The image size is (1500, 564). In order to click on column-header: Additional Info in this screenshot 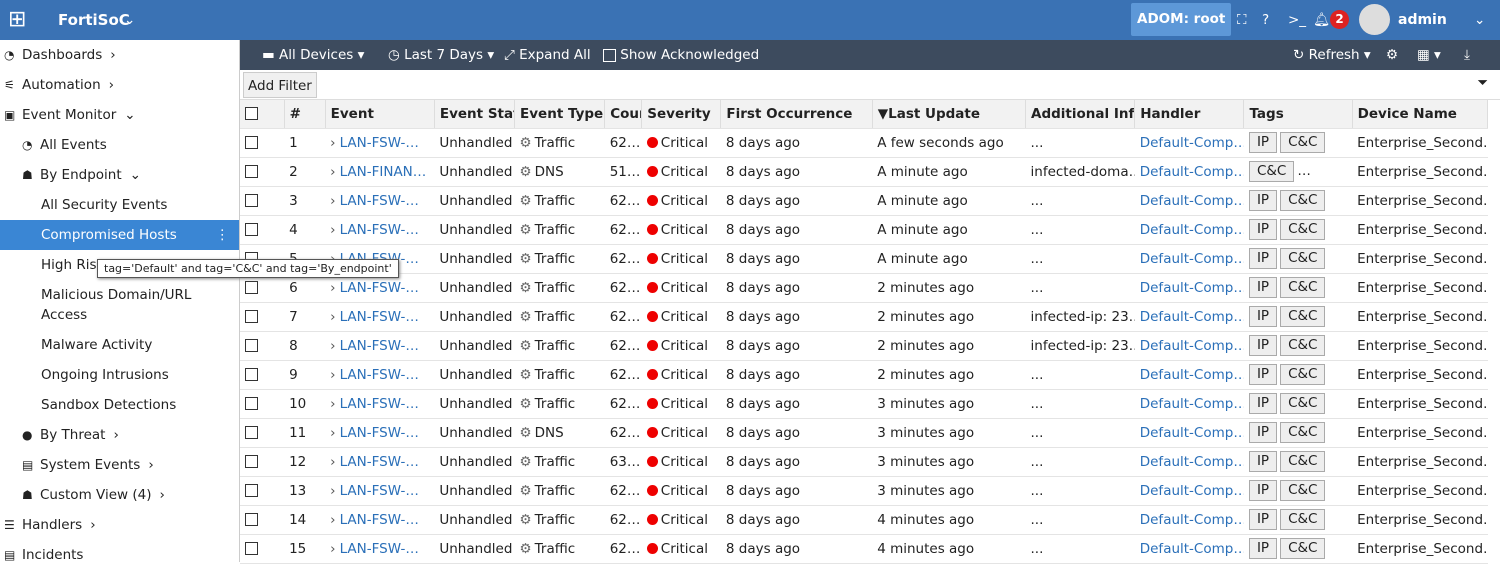, I will do `click(1080, 114)`.